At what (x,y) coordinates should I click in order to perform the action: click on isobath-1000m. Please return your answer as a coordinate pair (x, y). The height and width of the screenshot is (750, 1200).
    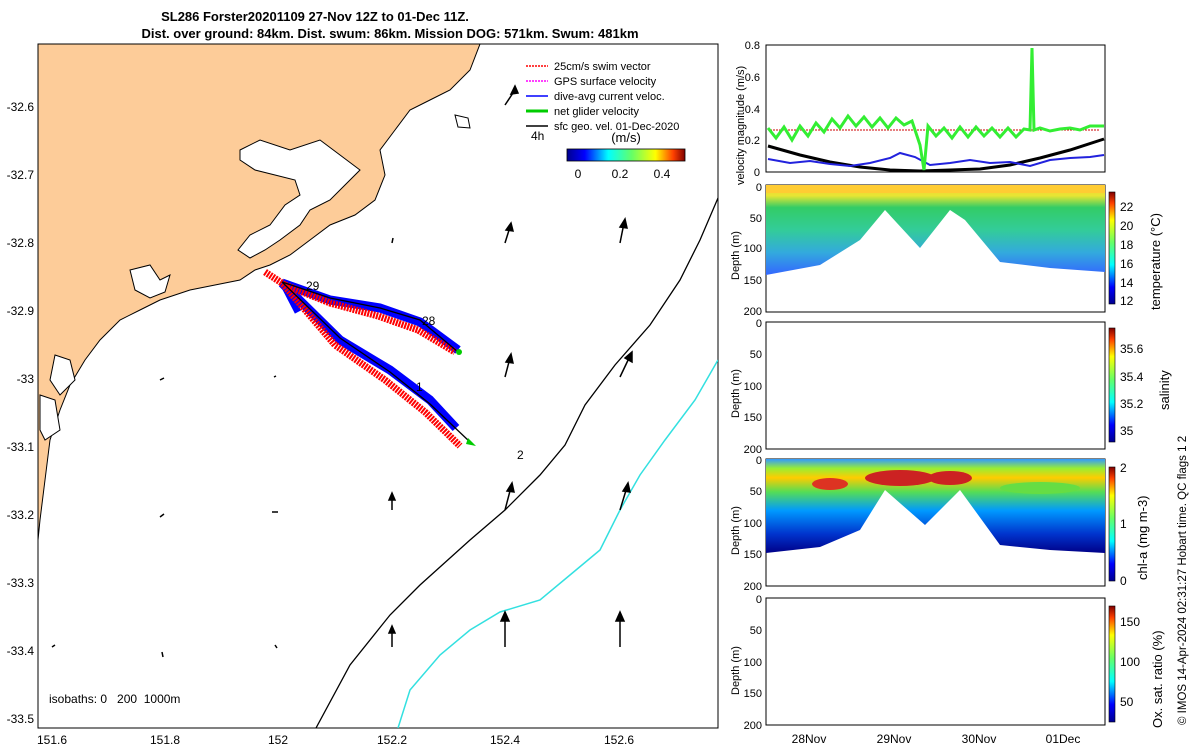
    Looking at the image, I should click on (557, 543).